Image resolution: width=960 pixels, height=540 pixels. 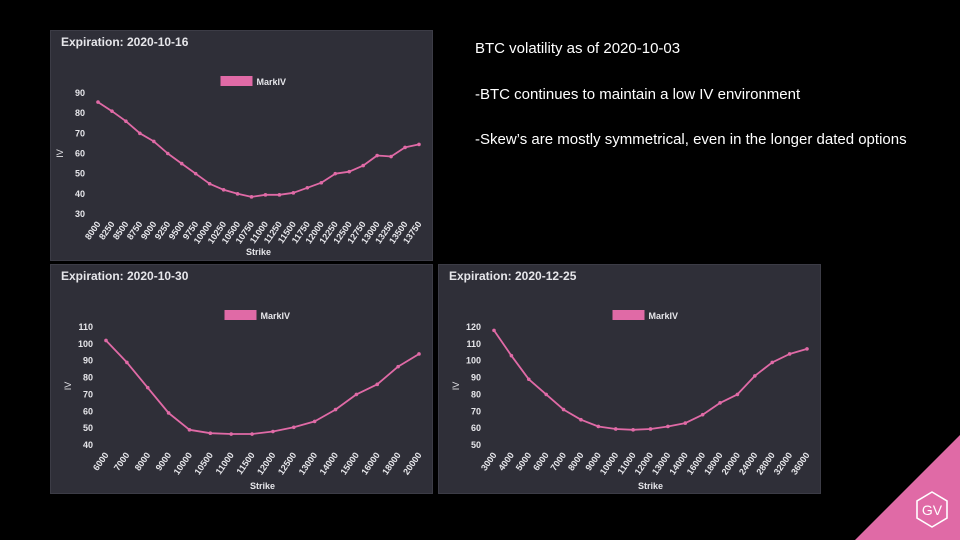 What do you see at coordinates (932, 510) in the screenshot?
I see `logo-text: GV` at bounding box center [932, 510].